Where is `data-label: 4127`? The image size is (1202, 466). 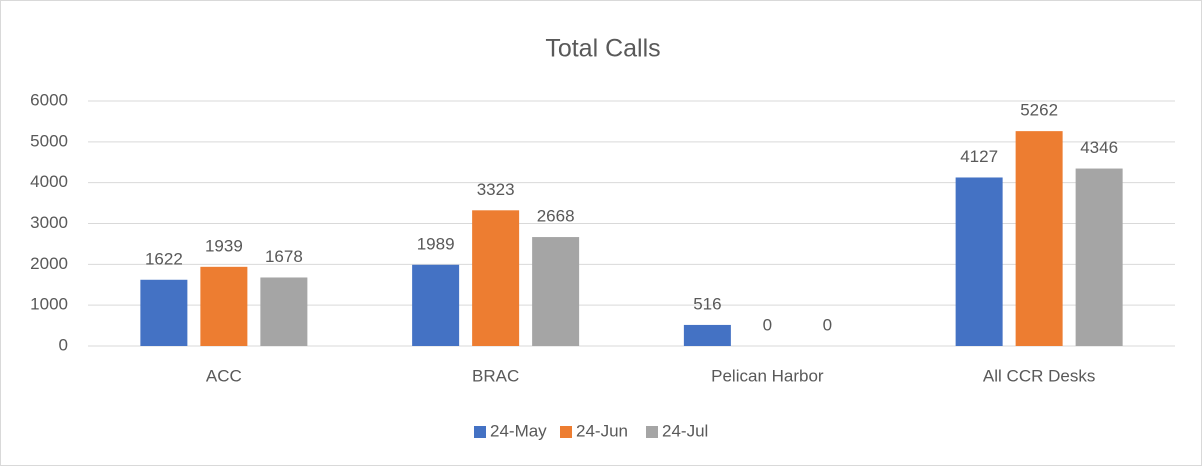
data-label: 4127 is located at coordinates (979, 156).